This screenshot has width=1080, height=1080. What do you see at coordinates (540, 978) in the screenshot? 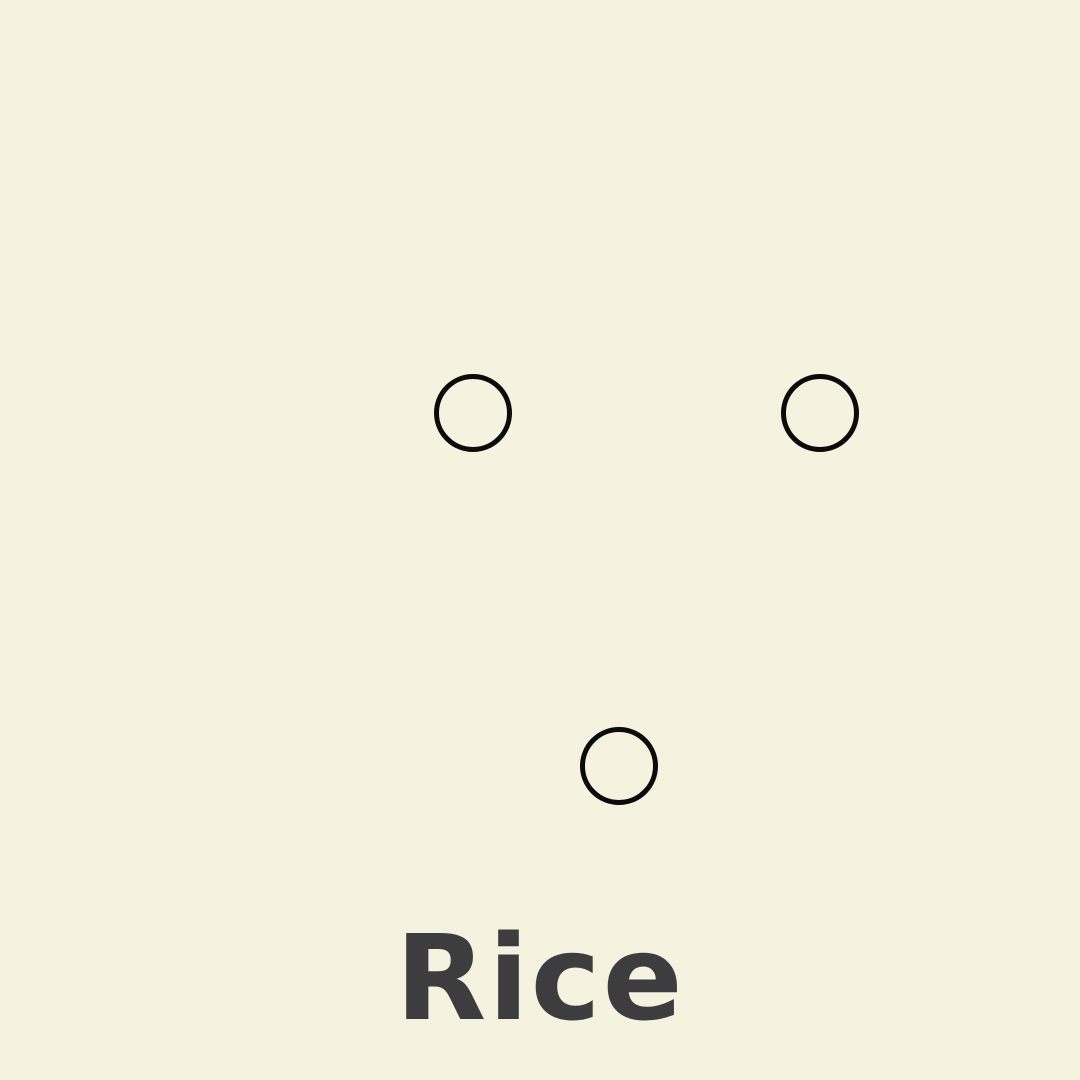
I see `word-label: Rice` at bounding box center [540, 978].